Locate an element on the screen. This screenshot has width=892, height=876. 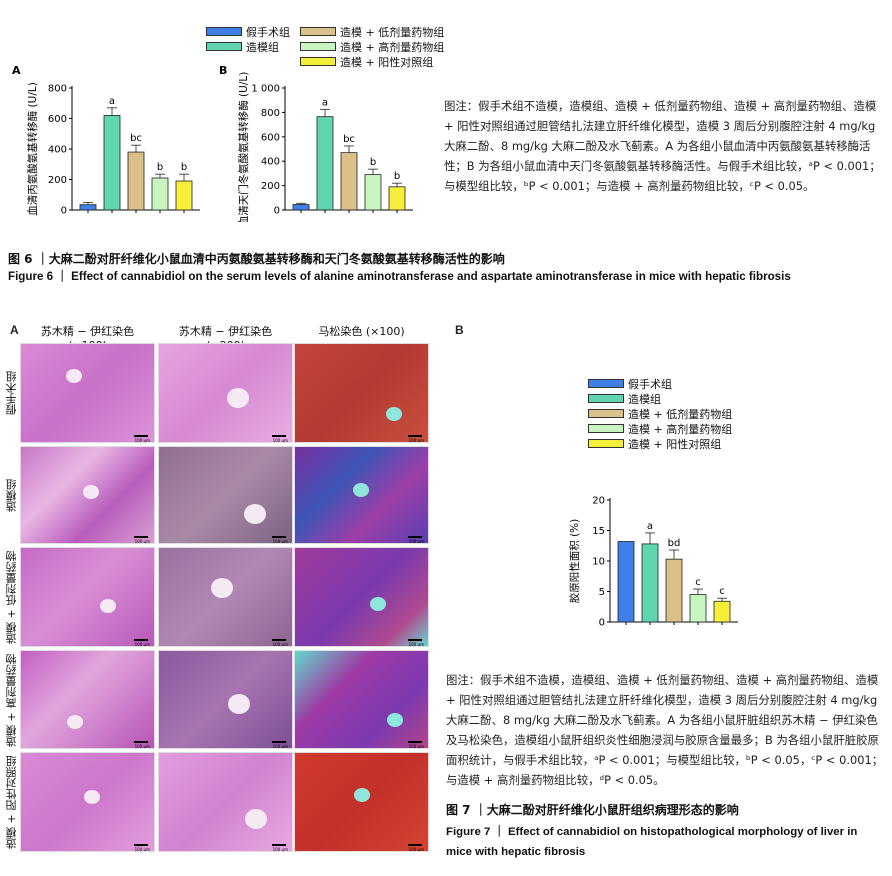
tile-he-100-sham: 100 μm is located at coordinates (87, 393).